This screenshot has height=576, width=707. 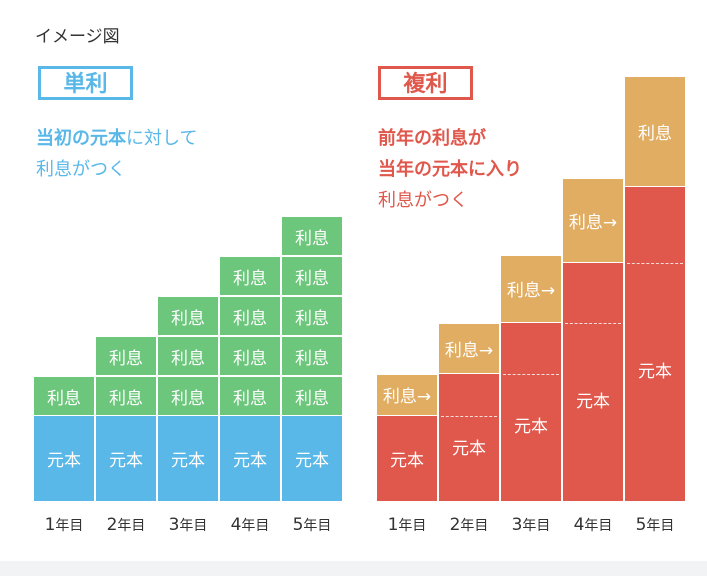 I want to click on simple-desc-rest: に対して, so click(x=162, y=138).